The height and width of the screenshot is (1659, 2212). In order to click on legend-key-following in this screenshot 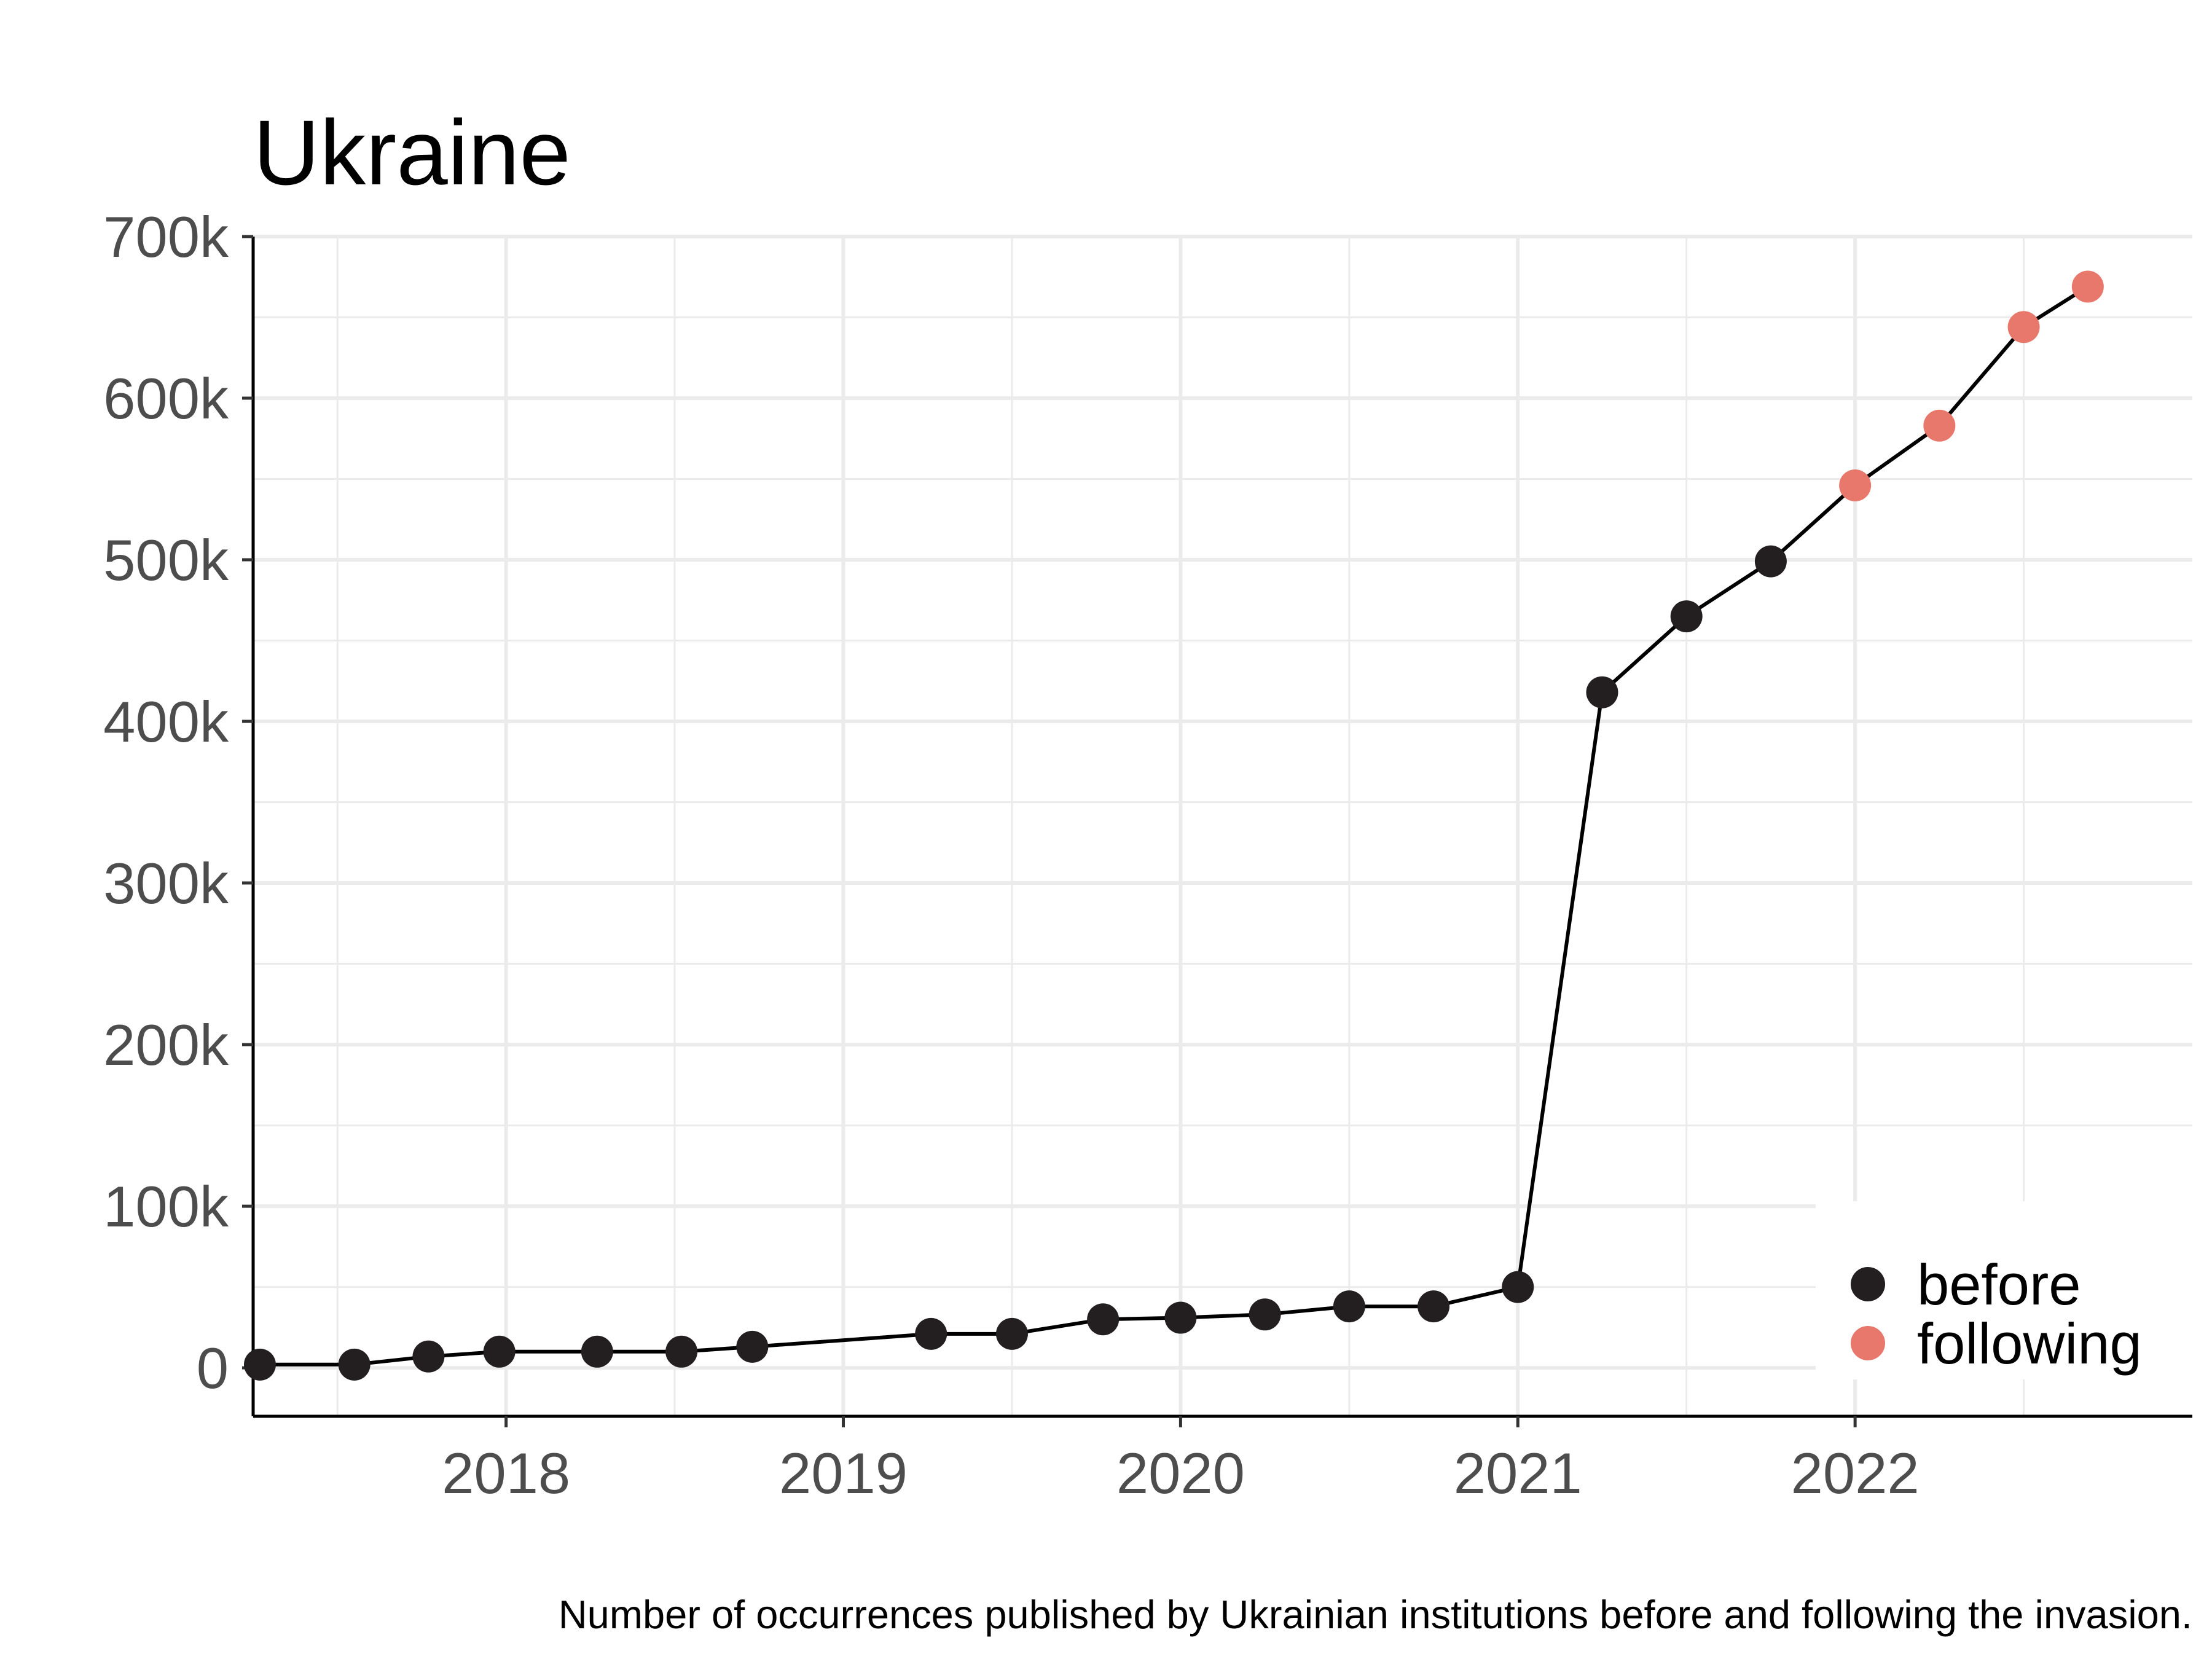, I will do `click(1868, 1343)`.